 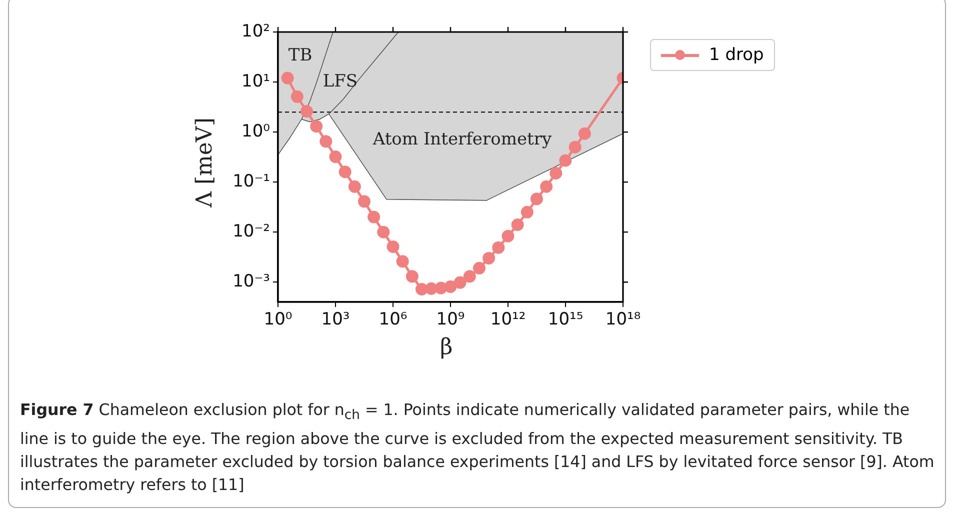 I want to click on series-label: LFS, so click(x=340, y=81).